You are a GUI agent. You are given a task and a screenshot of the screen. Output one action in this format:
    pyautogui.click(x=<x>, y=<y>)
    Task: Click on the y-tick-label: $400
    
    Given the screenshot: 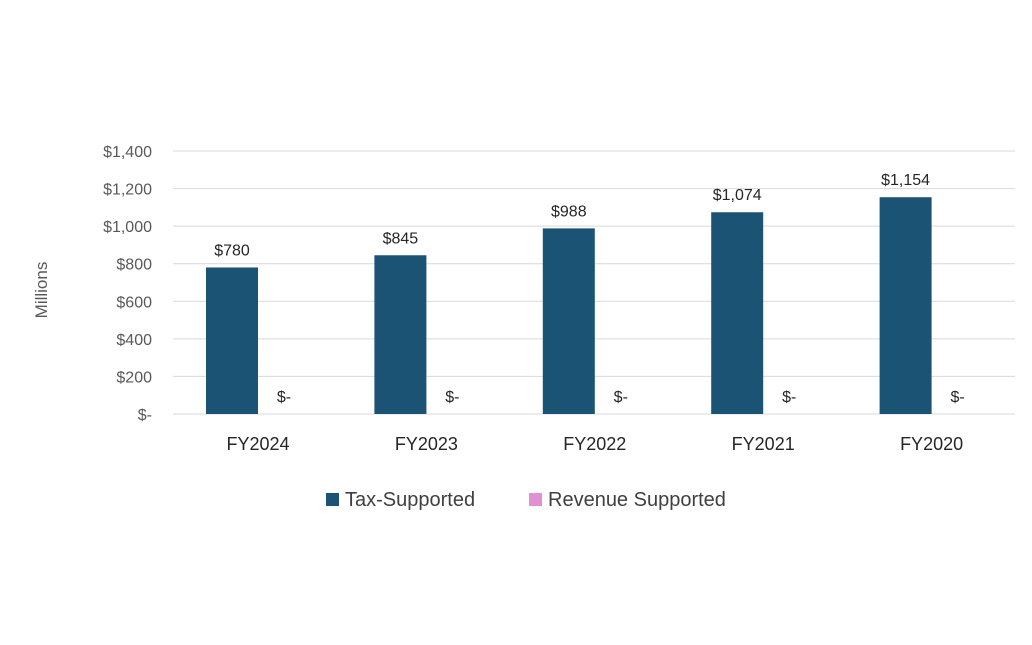 What is the action you would take?
    pyautogui.click(x=134, y=340)
    